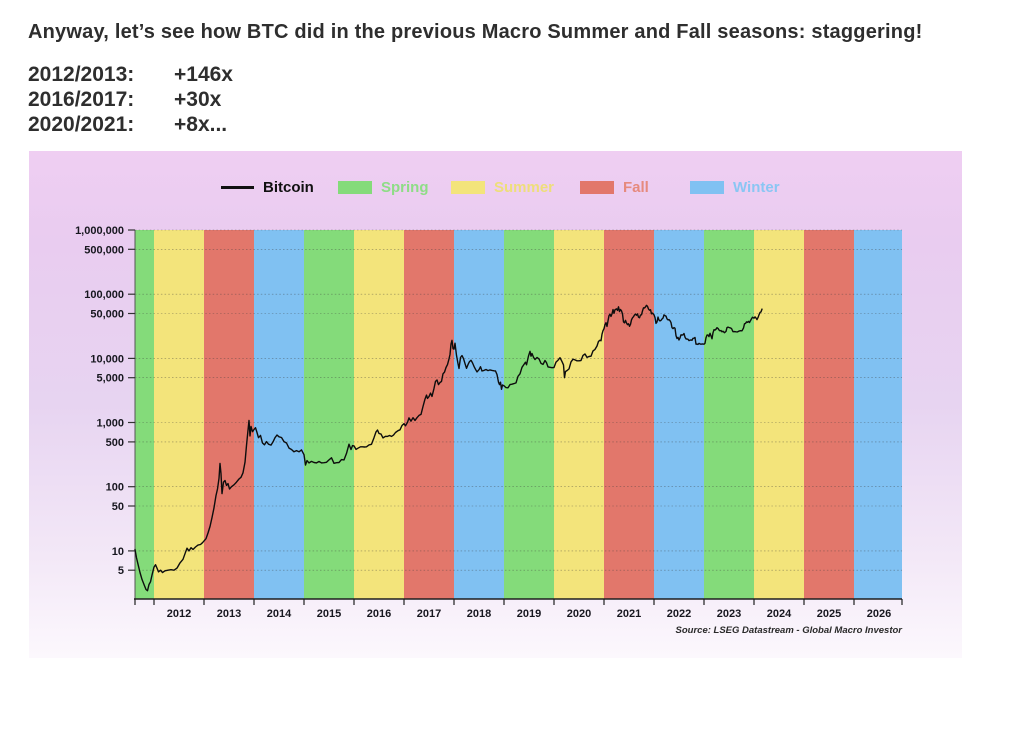 Image resolution: width=1024 pixels, height=730 pixels. What do you see at coordinates (179, 614) in the screenshot?
I see `x-tick-label: 2012` at bounding box center [179, 614].